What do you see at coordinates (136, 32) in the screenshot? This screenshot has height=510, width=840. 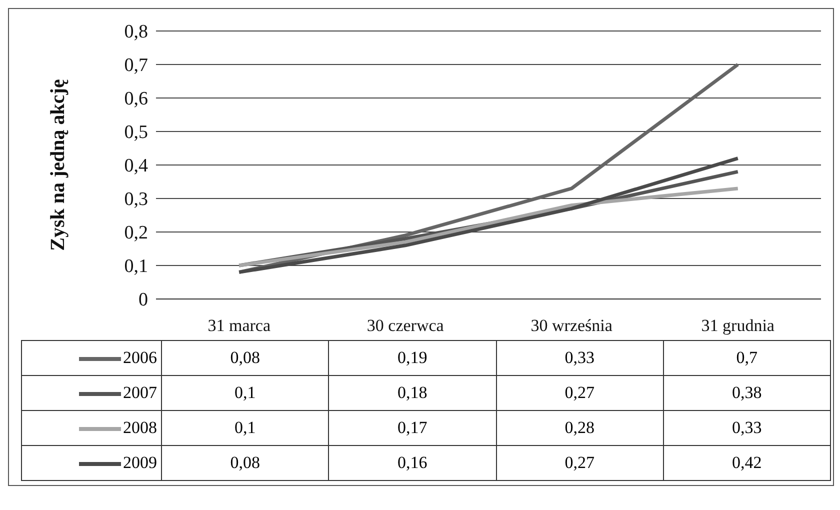 I see `y-tick-label: 0,8` at bounding box center [136, 32].